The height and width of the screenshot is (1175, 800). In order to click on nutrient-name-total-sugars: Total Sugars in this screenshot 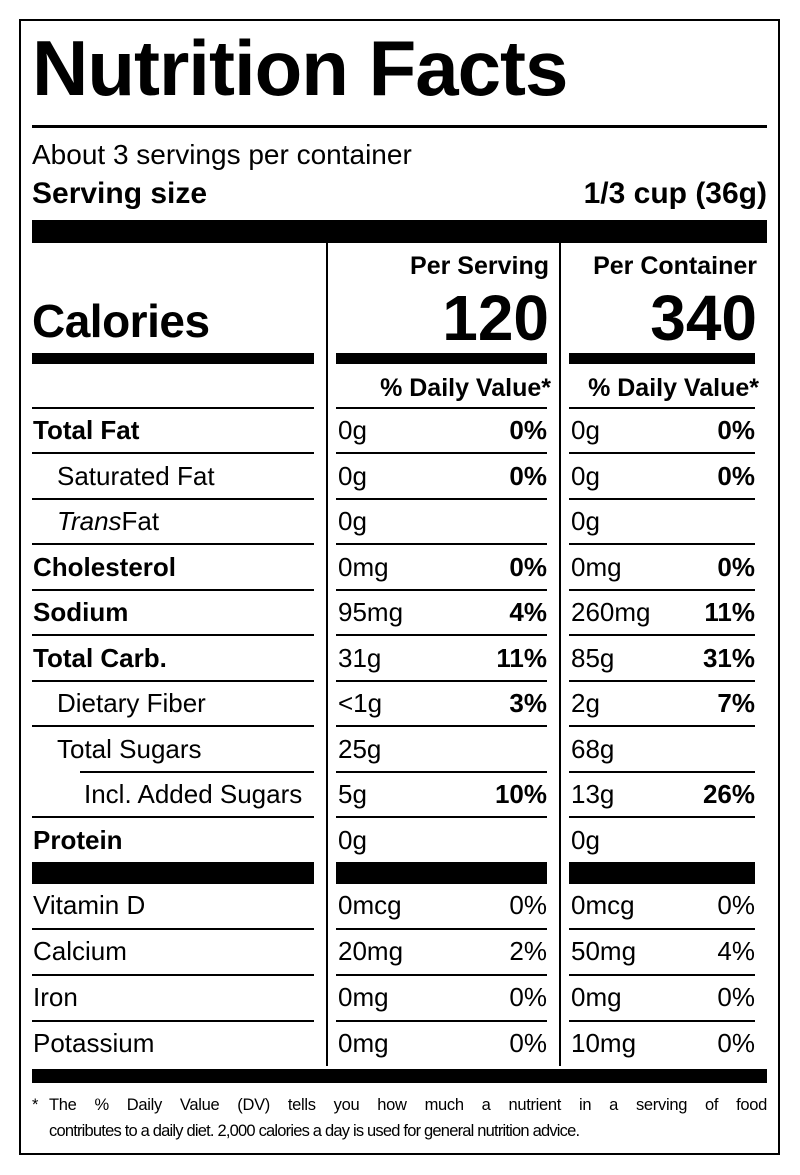, I will do `click(129, 748)`.